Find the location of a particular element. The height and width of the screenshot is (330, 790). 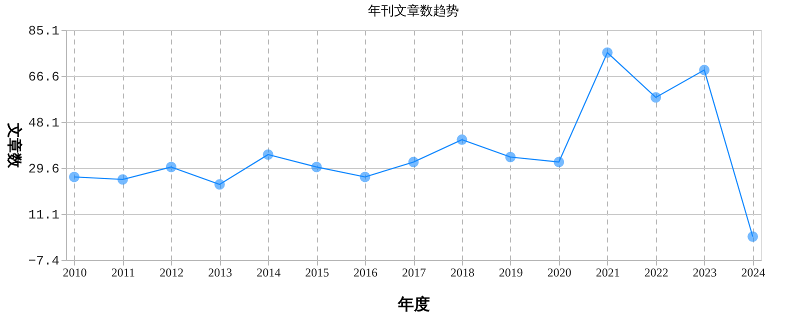

x-tick-label: 2024 is located at coordinates (753, 273).